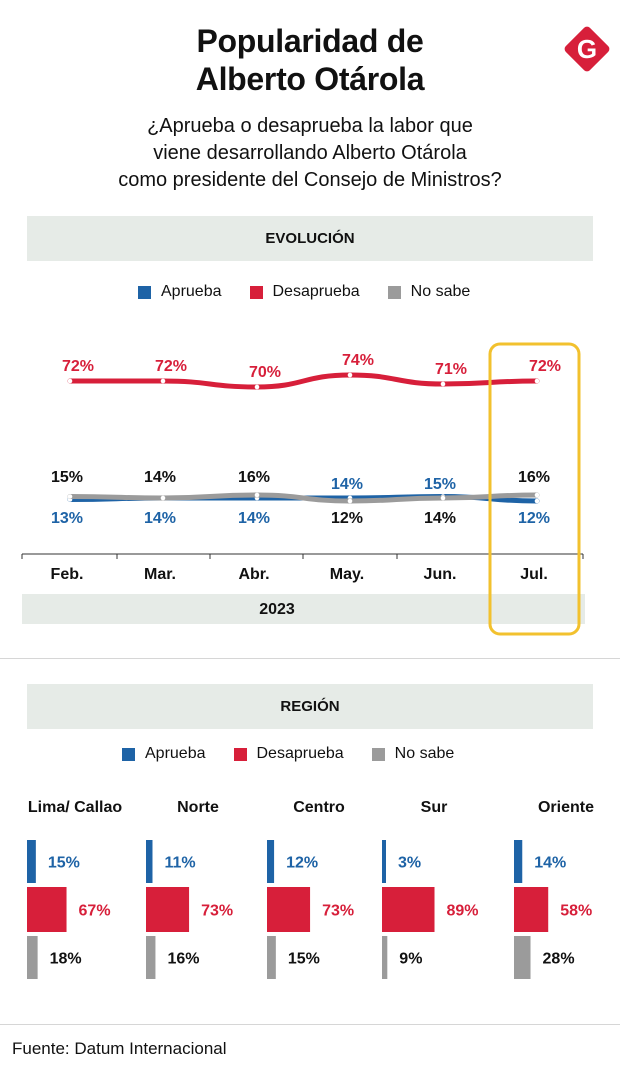 The height and width of the screenshot is (1078, 620). Describe the element at coordinates (440, 484) in the screenshot. I see `data-label-aprueba-jun: 15%` at that location.